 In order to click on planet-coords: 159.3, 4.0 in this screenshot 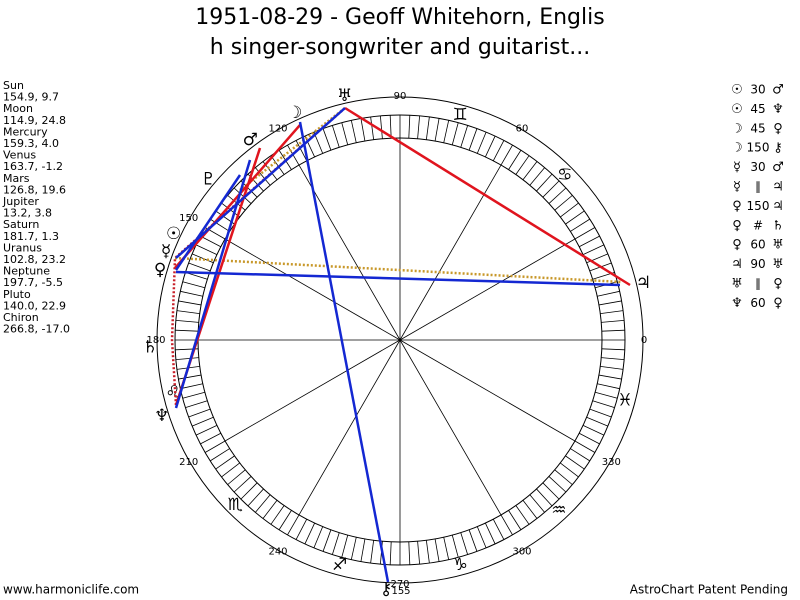, I will do `click(31, 143)`.